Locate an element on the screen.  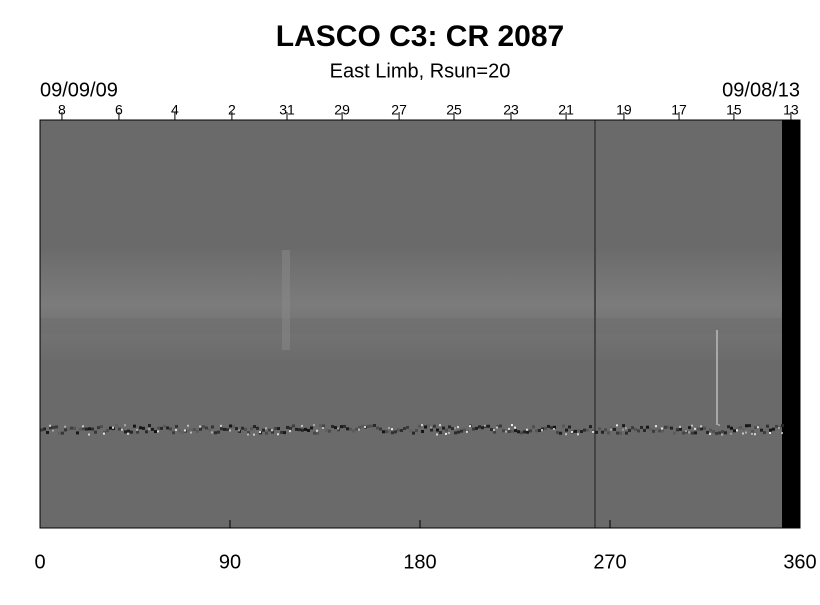
top-tick-label: 27 is located at coordinates (399, 110).